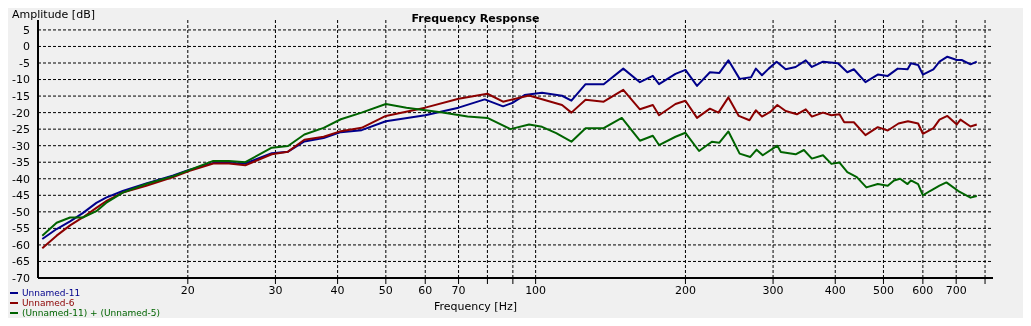  I want to click on legend-label: Unnamed-11, so click(51, 293).